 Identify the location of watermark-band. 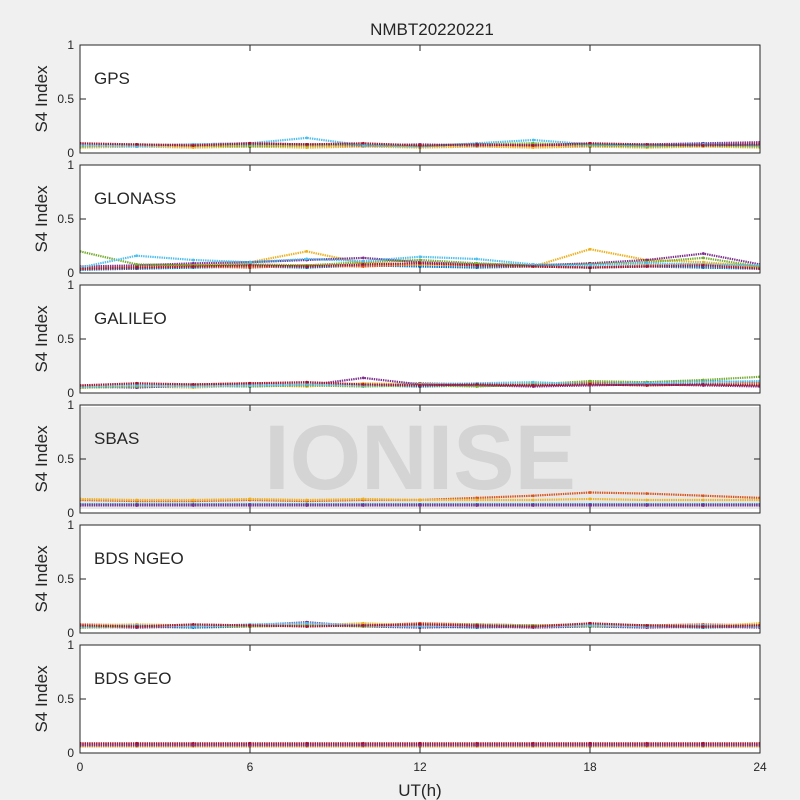
(420, 458).